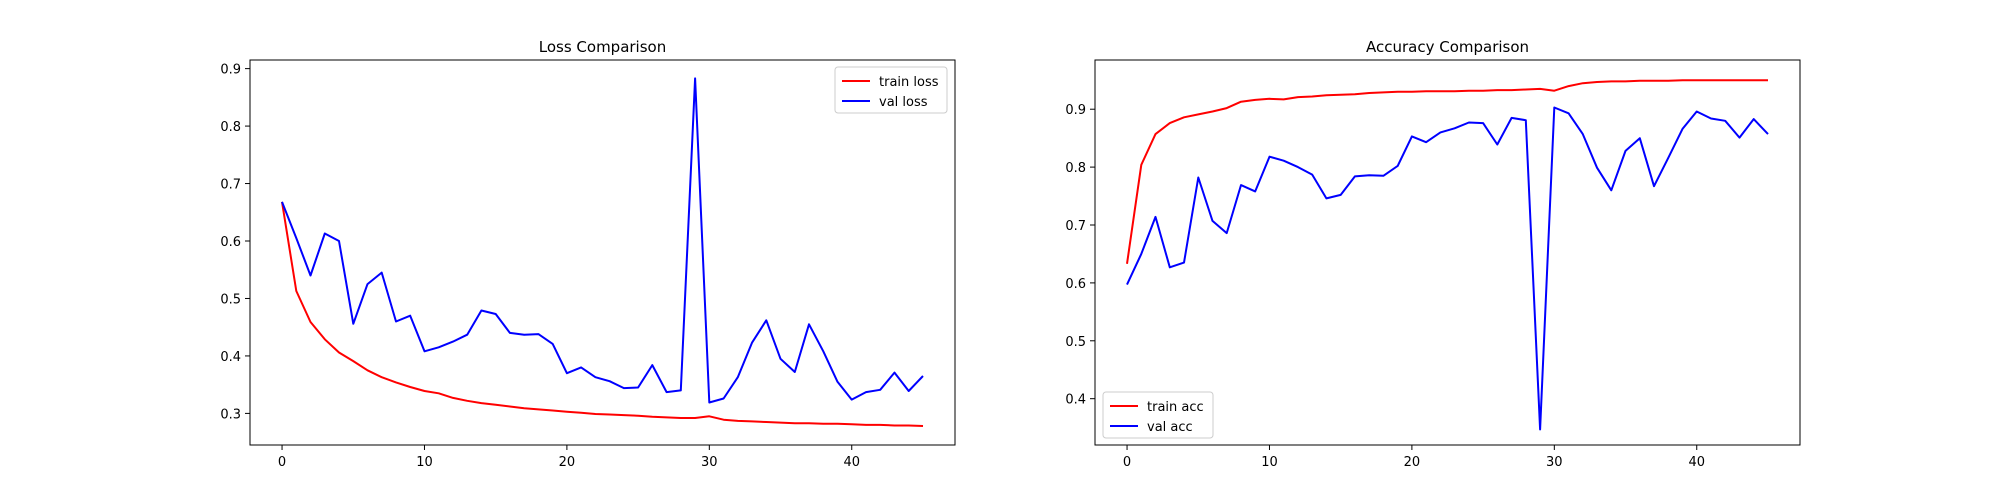 Image resolution: width=2000 pixels, height=500 pixels. I want to click on legend: train acc val acc, so click(1158, 415).